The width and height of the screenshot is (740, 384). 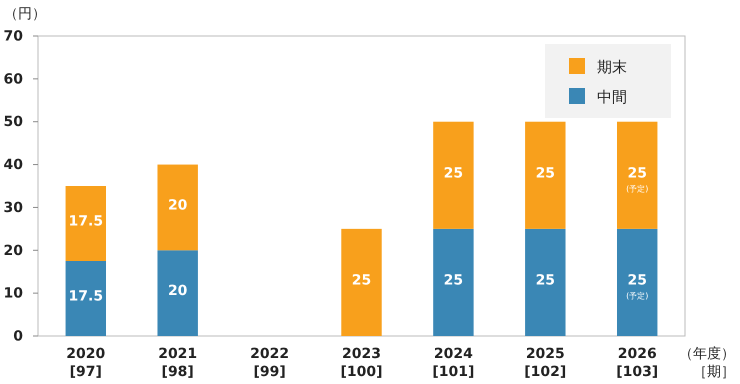 What do you see at coordinates (707, 354) in the screenshot?
I see `x-axis-title: （年度）` at bounding box center [707, 354].